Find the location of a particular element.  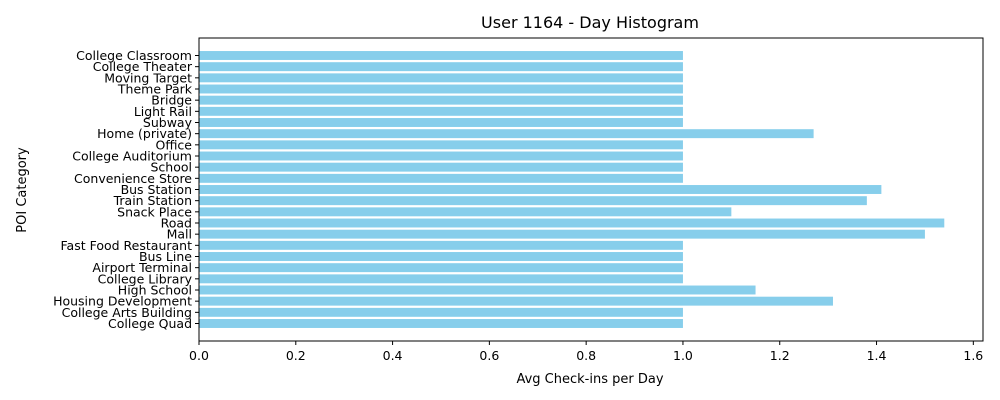

x-tick-label: 1.2 is located at coordinates (780, 355).